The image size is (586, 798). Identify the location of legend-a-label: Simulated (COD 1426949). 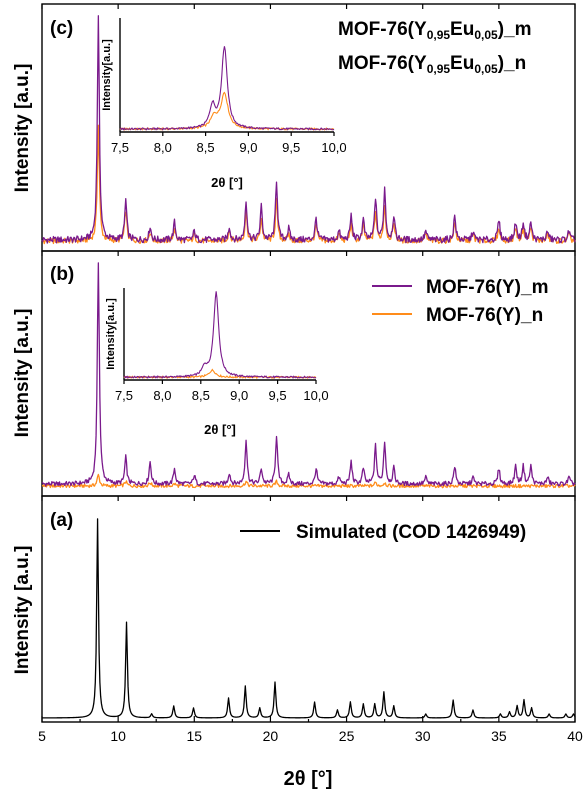
(411, 532).